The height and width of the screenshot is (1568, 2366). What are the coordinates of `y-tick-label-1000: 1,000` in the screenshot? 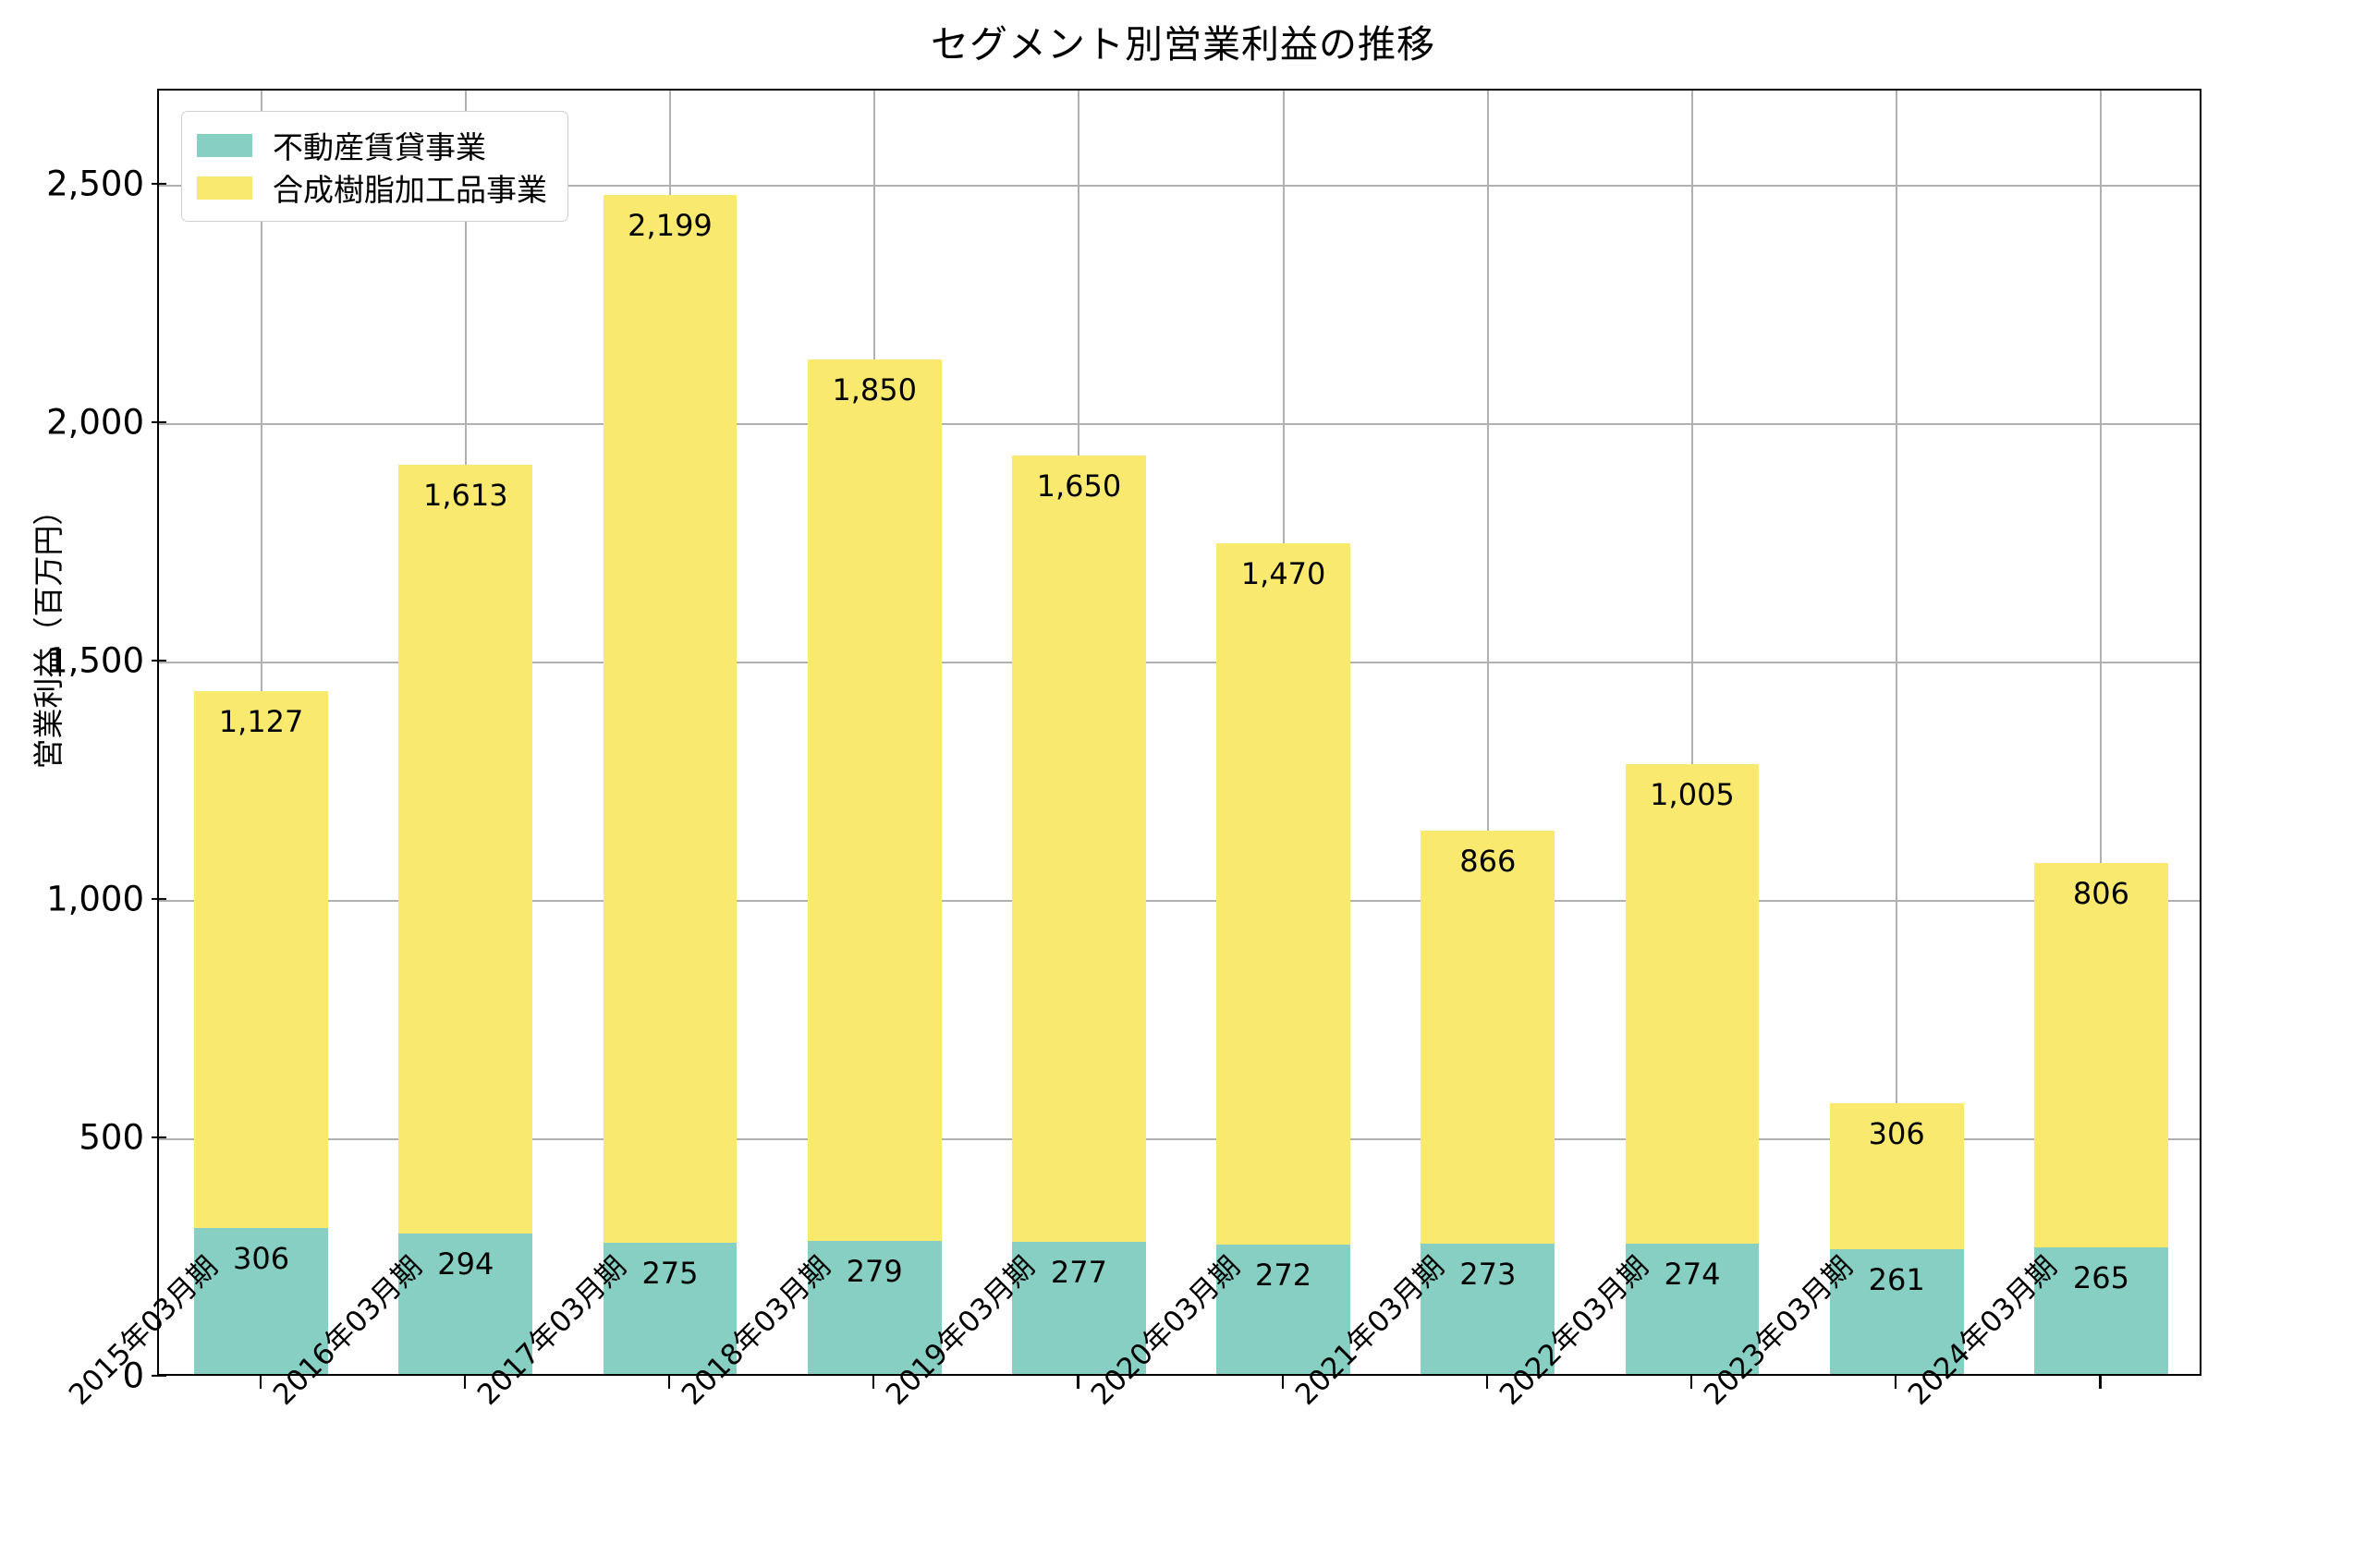 It's located at (95, 899).